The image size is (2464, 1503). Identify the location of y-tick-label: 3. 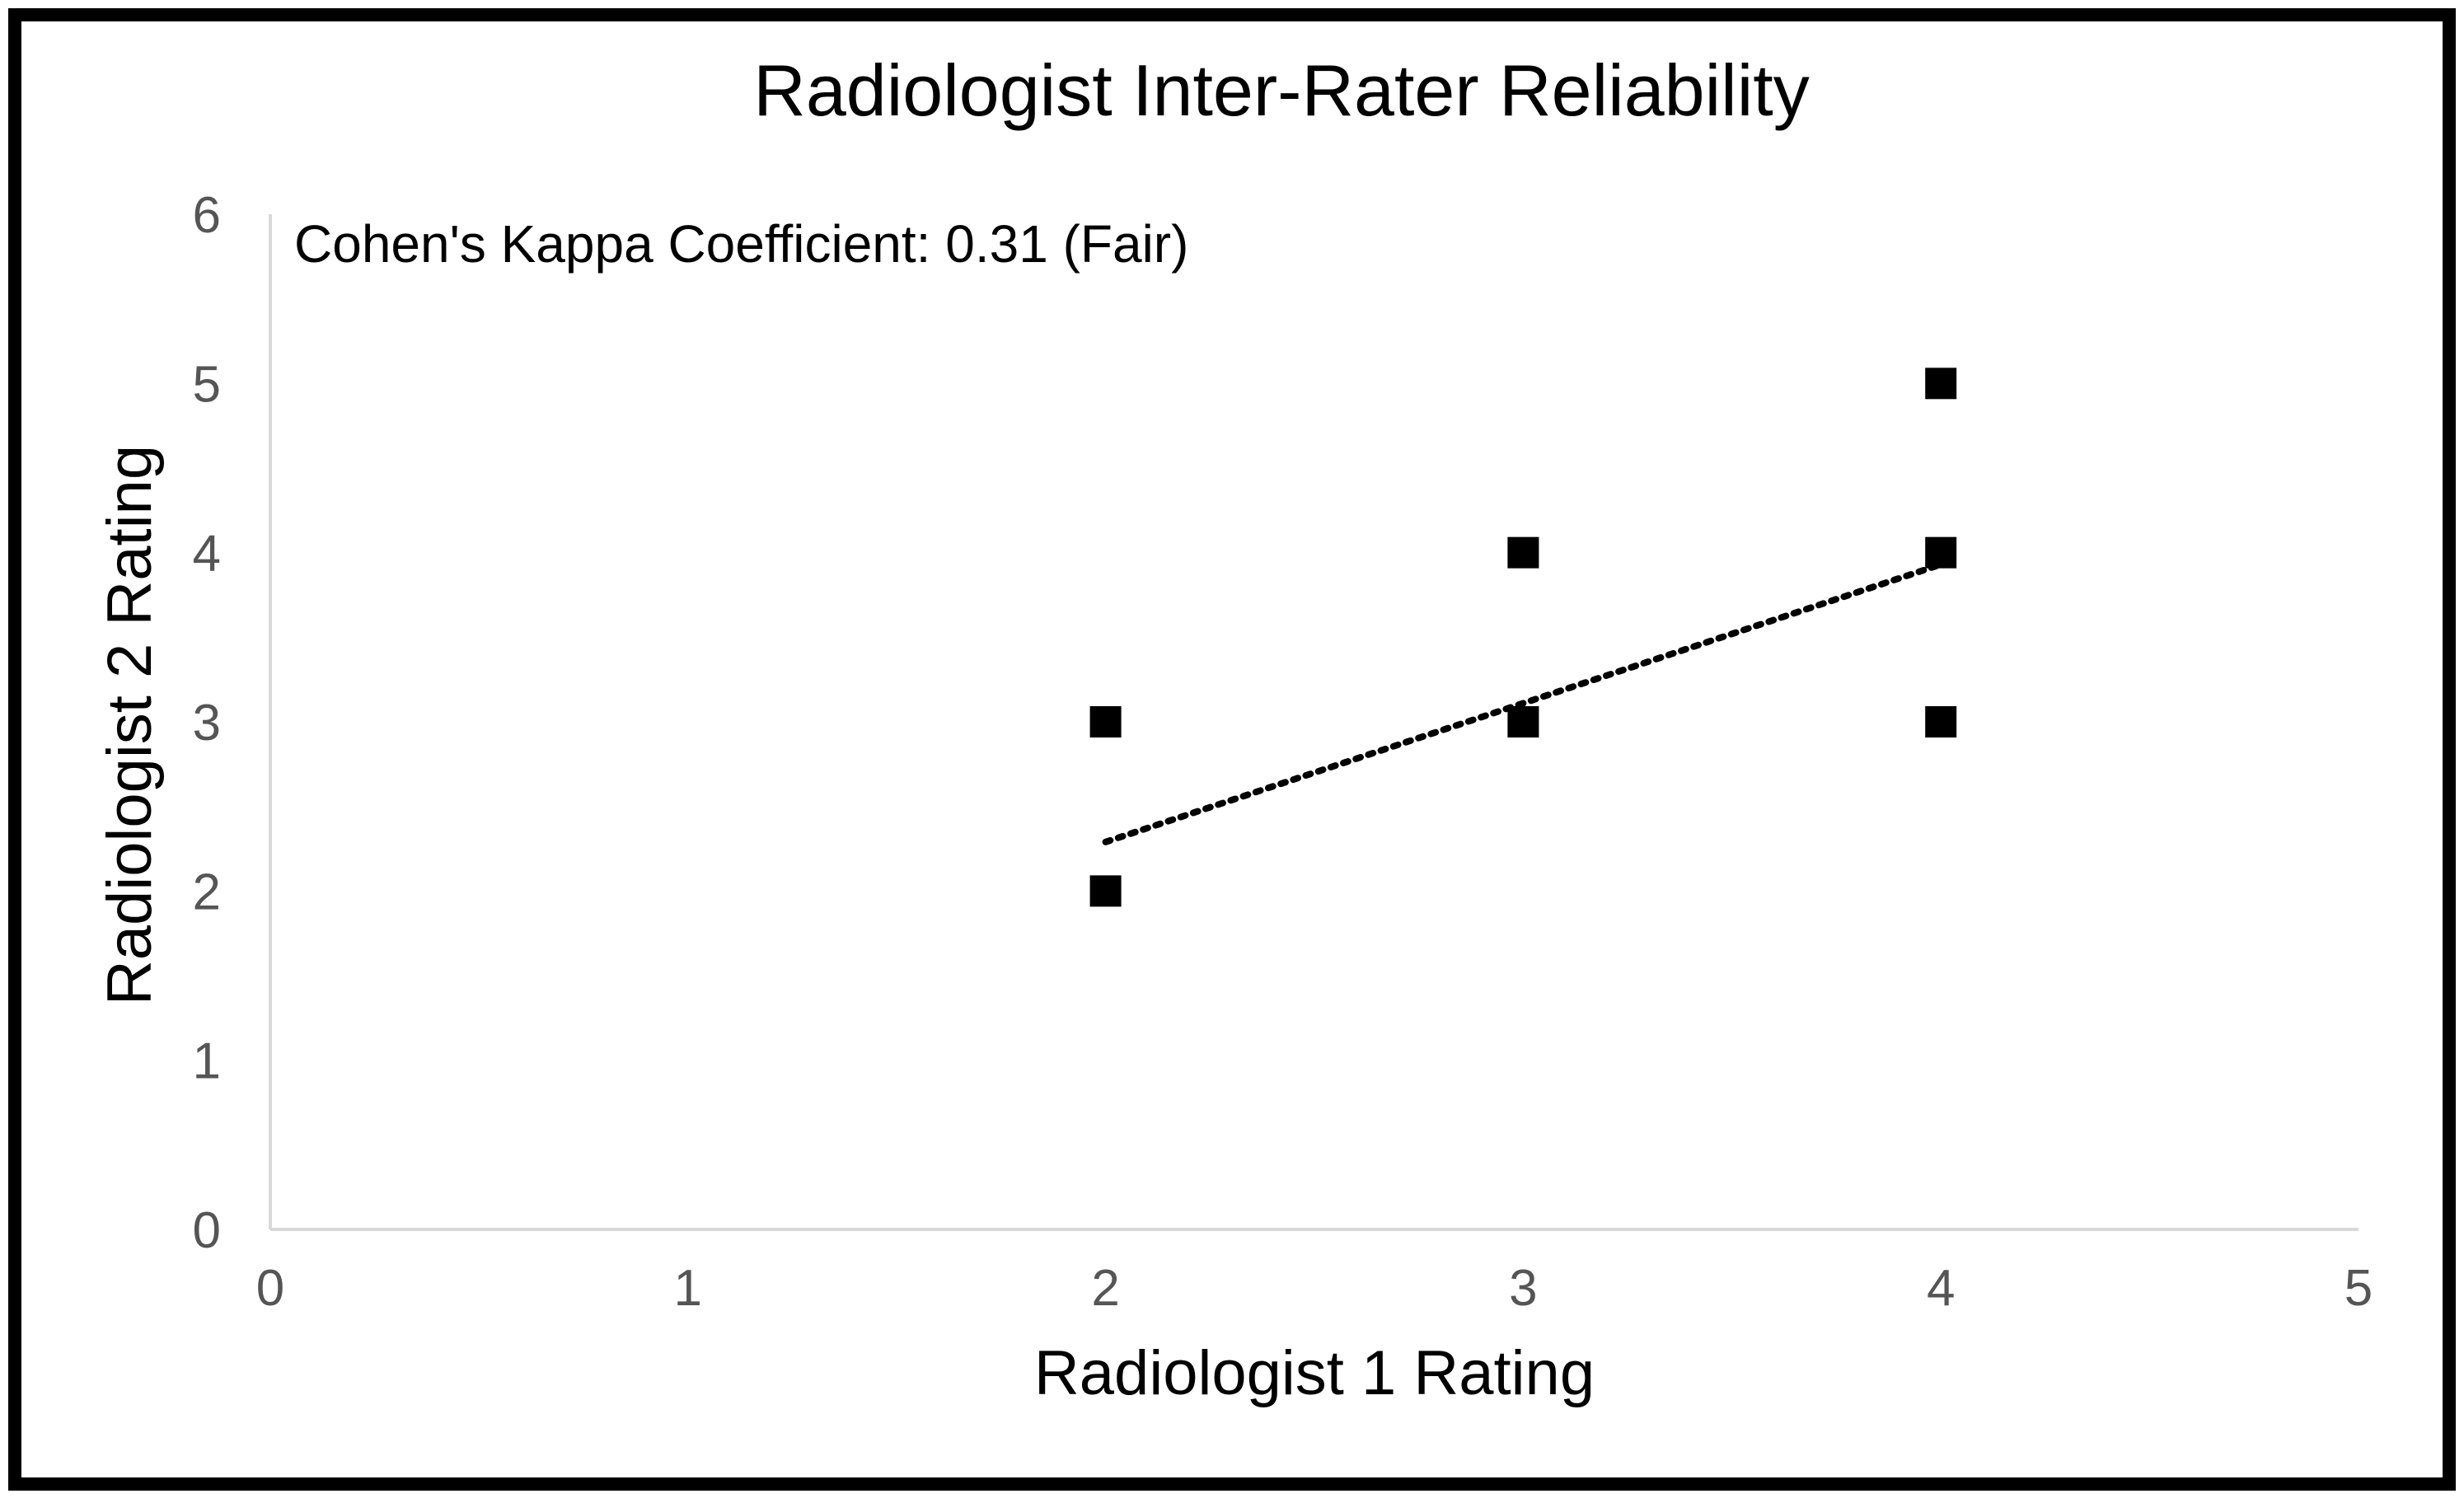
(207, 724).